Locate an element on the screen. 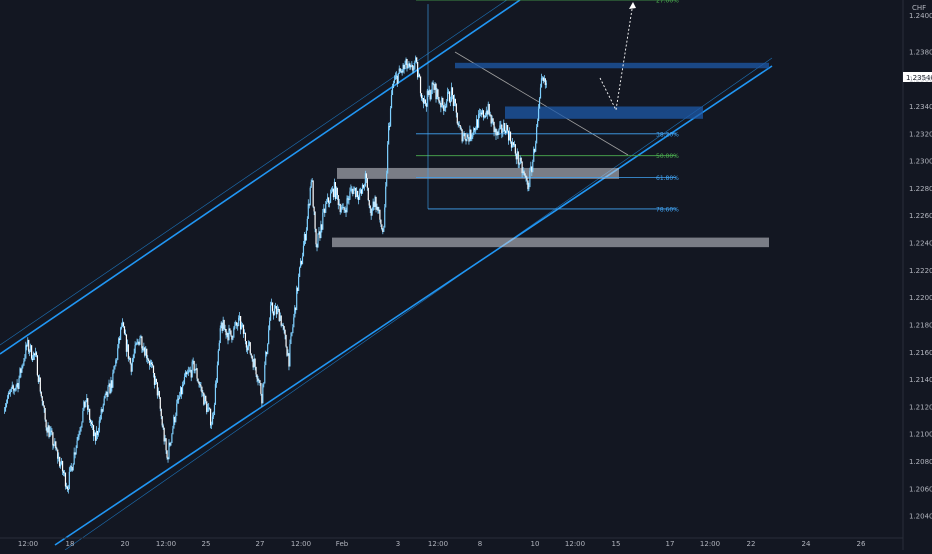 The width and height of the screenshot is (932, 554). time-tick-label: 10 is located at coordinates (535, 544).